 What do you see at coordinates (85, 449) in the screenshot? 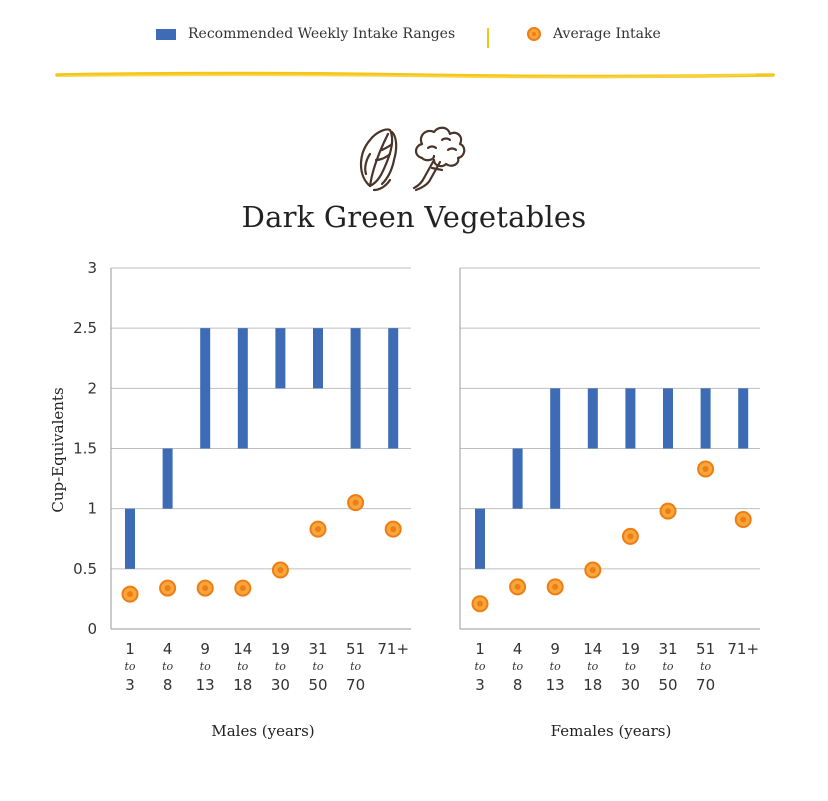
I see `y-tick-label: 1.5` at bounding box center [85, 449].